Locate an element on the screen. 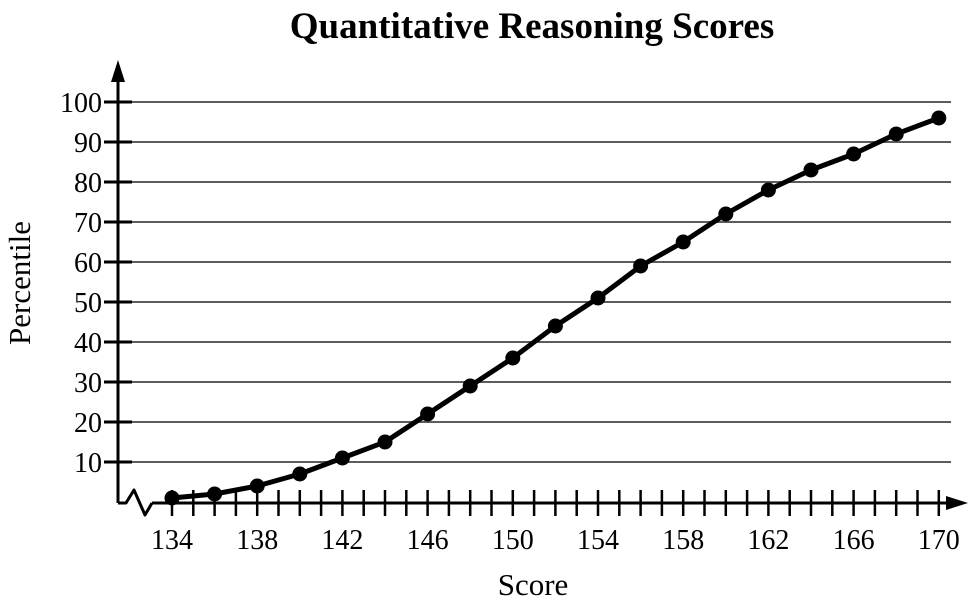 The height and width of the screenshot is (604, 975). y-tick-label-100: 100 is located at coordinates (81, 103).